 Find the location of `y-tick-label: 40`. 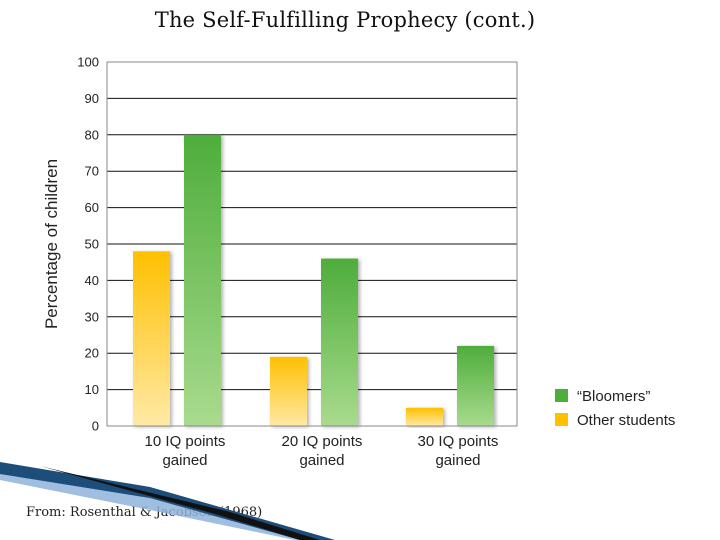

y-tick-label: 40 is located at coordinates (92, 280).